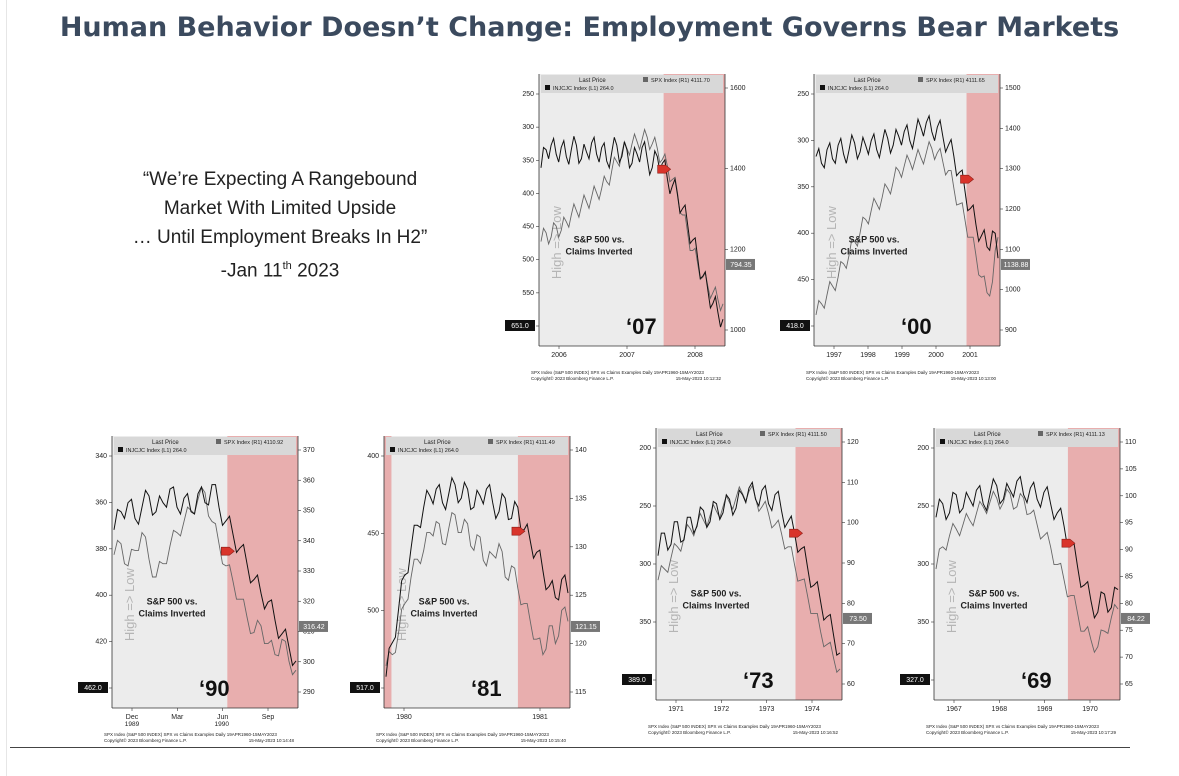 This screenshot has height=776, width=1179. Describe the element at coordinates (1075, 435) in the screenshot. I see `legend-spx: SPX Index (R1) 4111.13` at that location.